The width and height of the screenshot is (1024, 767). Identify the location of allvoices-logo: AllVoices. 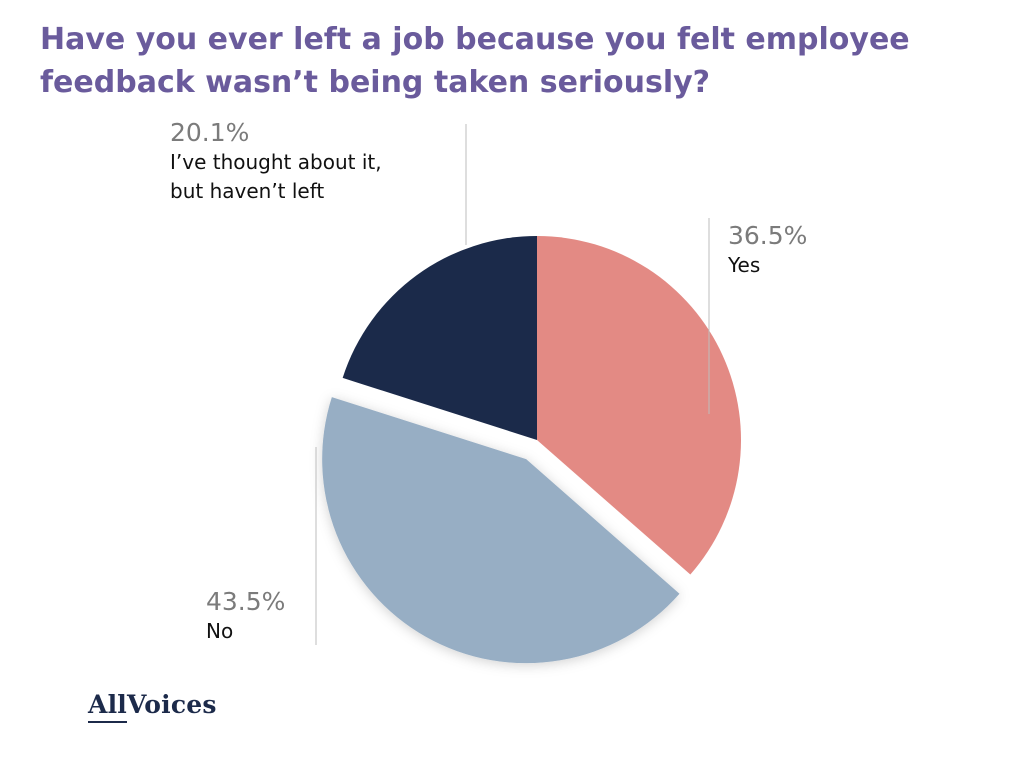
(152, 706).